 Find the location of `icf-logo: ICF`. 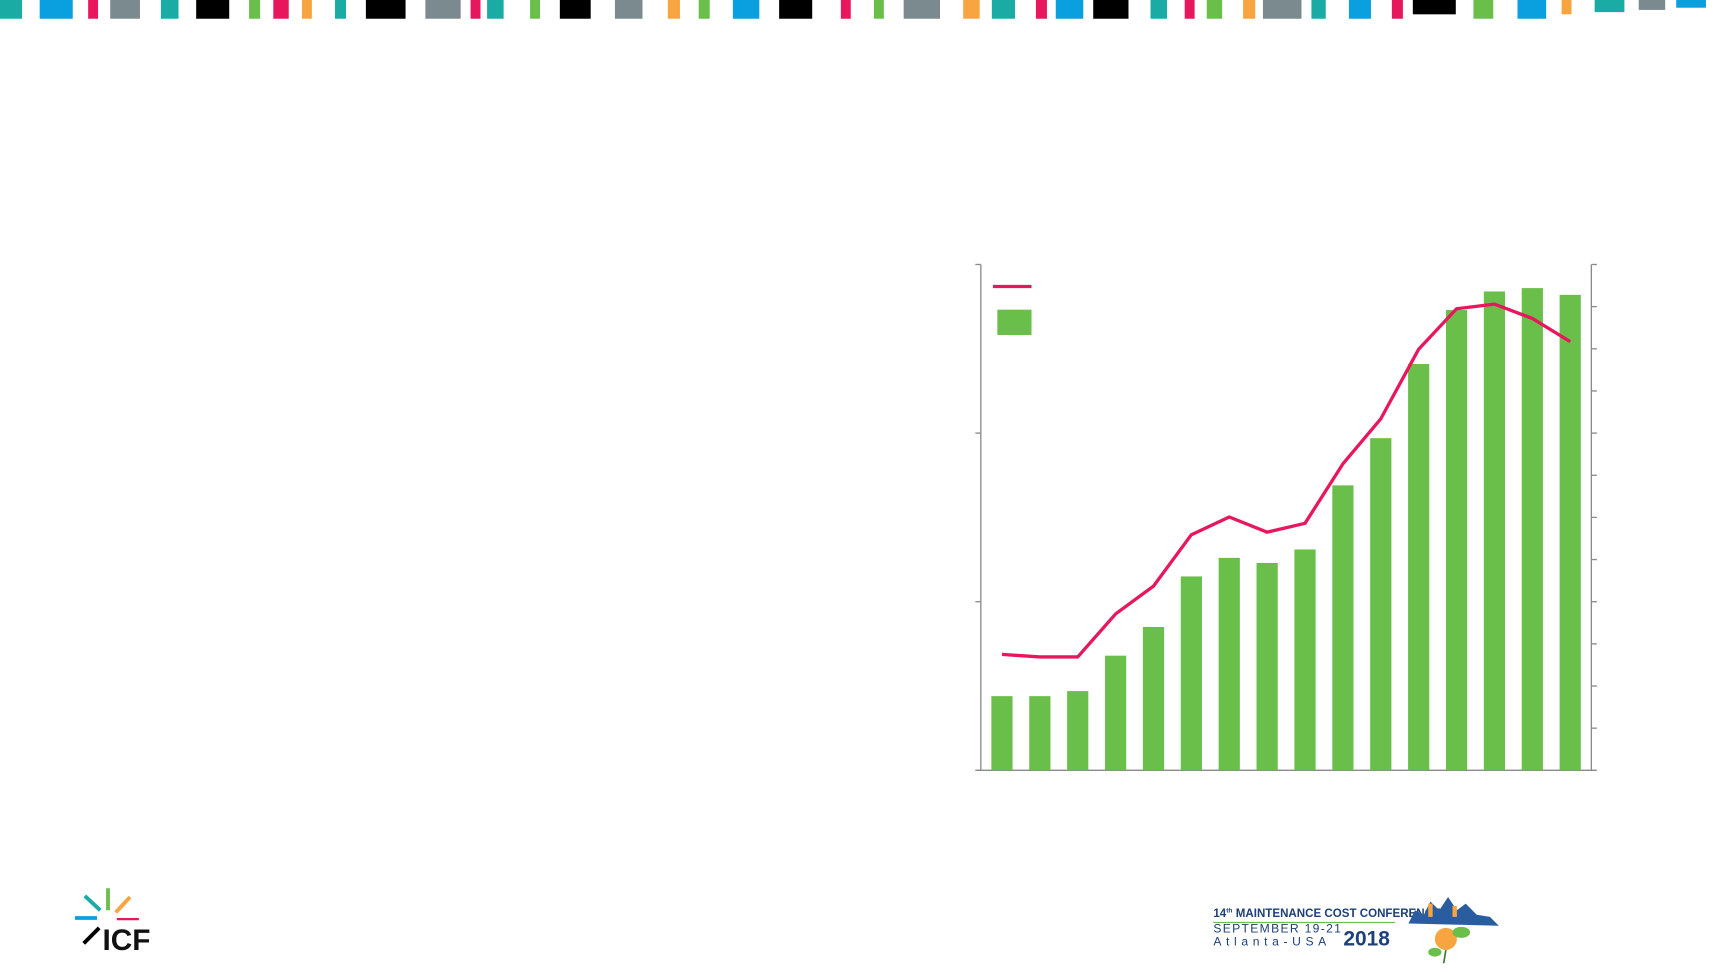

icf-logo: ICF is located at coordinates (112, 922).